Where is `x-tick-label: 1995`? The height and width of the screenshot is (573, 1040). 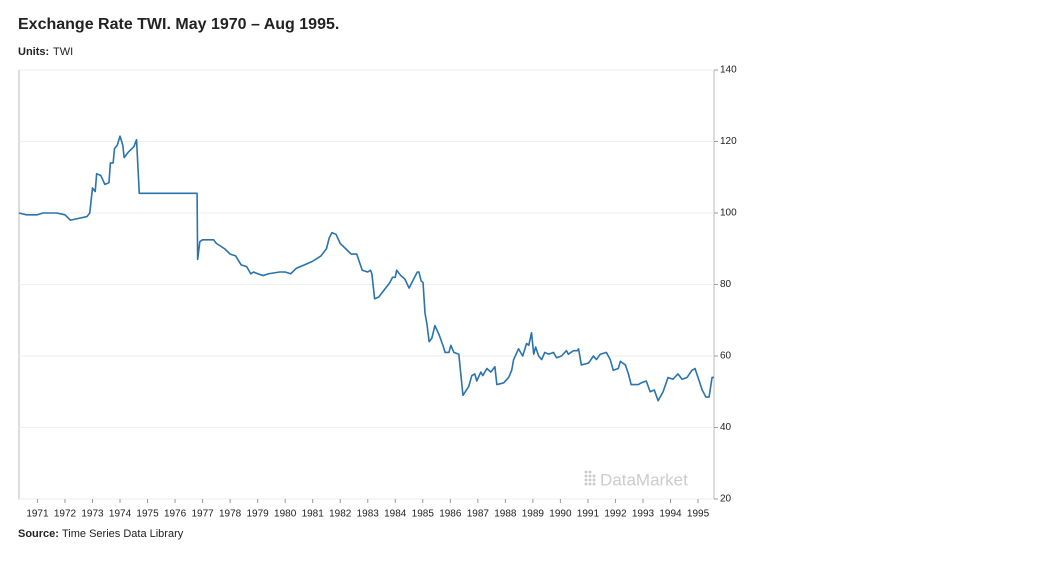 x-tick-label: 1995 is located at coordinates (698, 514).